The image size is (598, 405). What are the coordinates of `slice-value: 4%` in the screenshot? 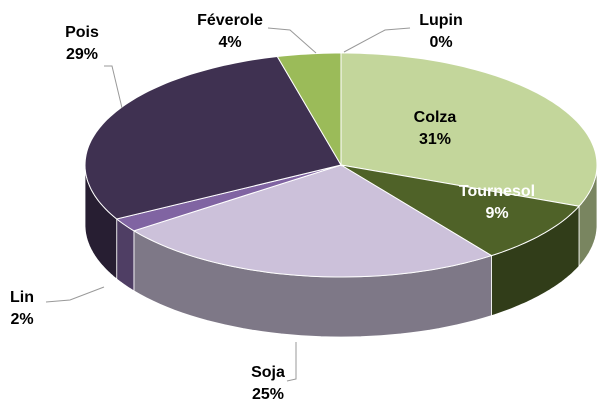 It's located at (229, 42).